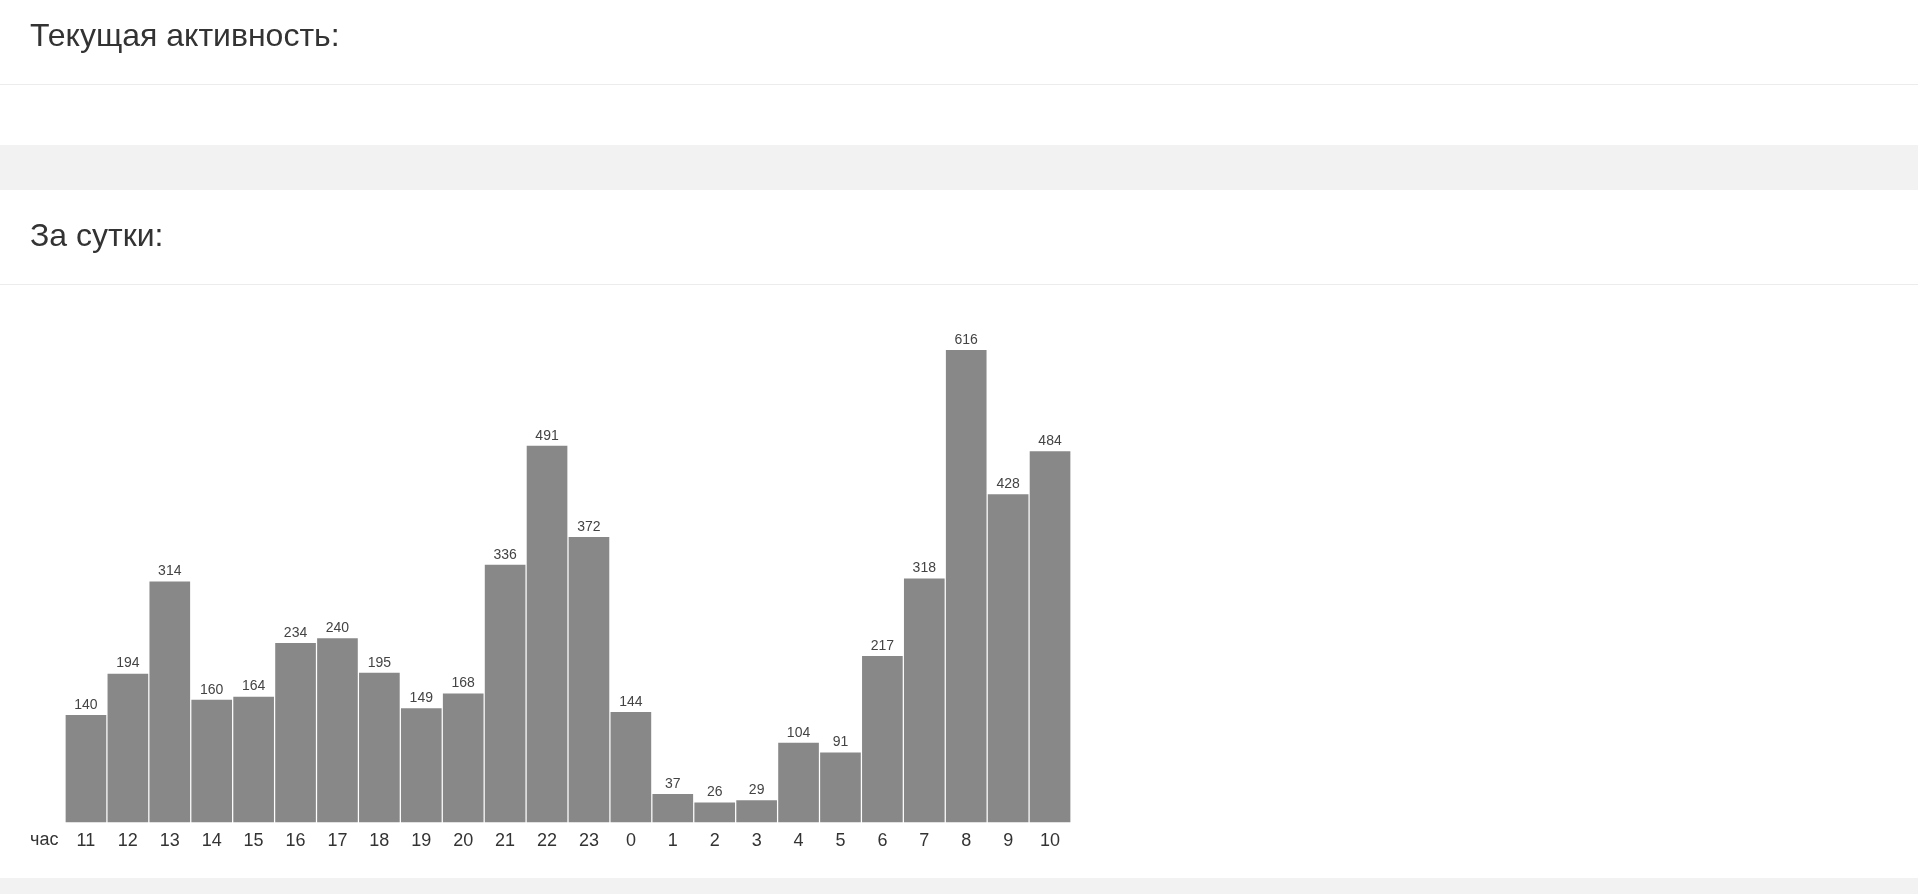 The height and width of the screenshot is (894, 1918). Describe the element at coordinates (97, 235) in the screenshot. I see `chart-subtitle: За сутки:` at that location.